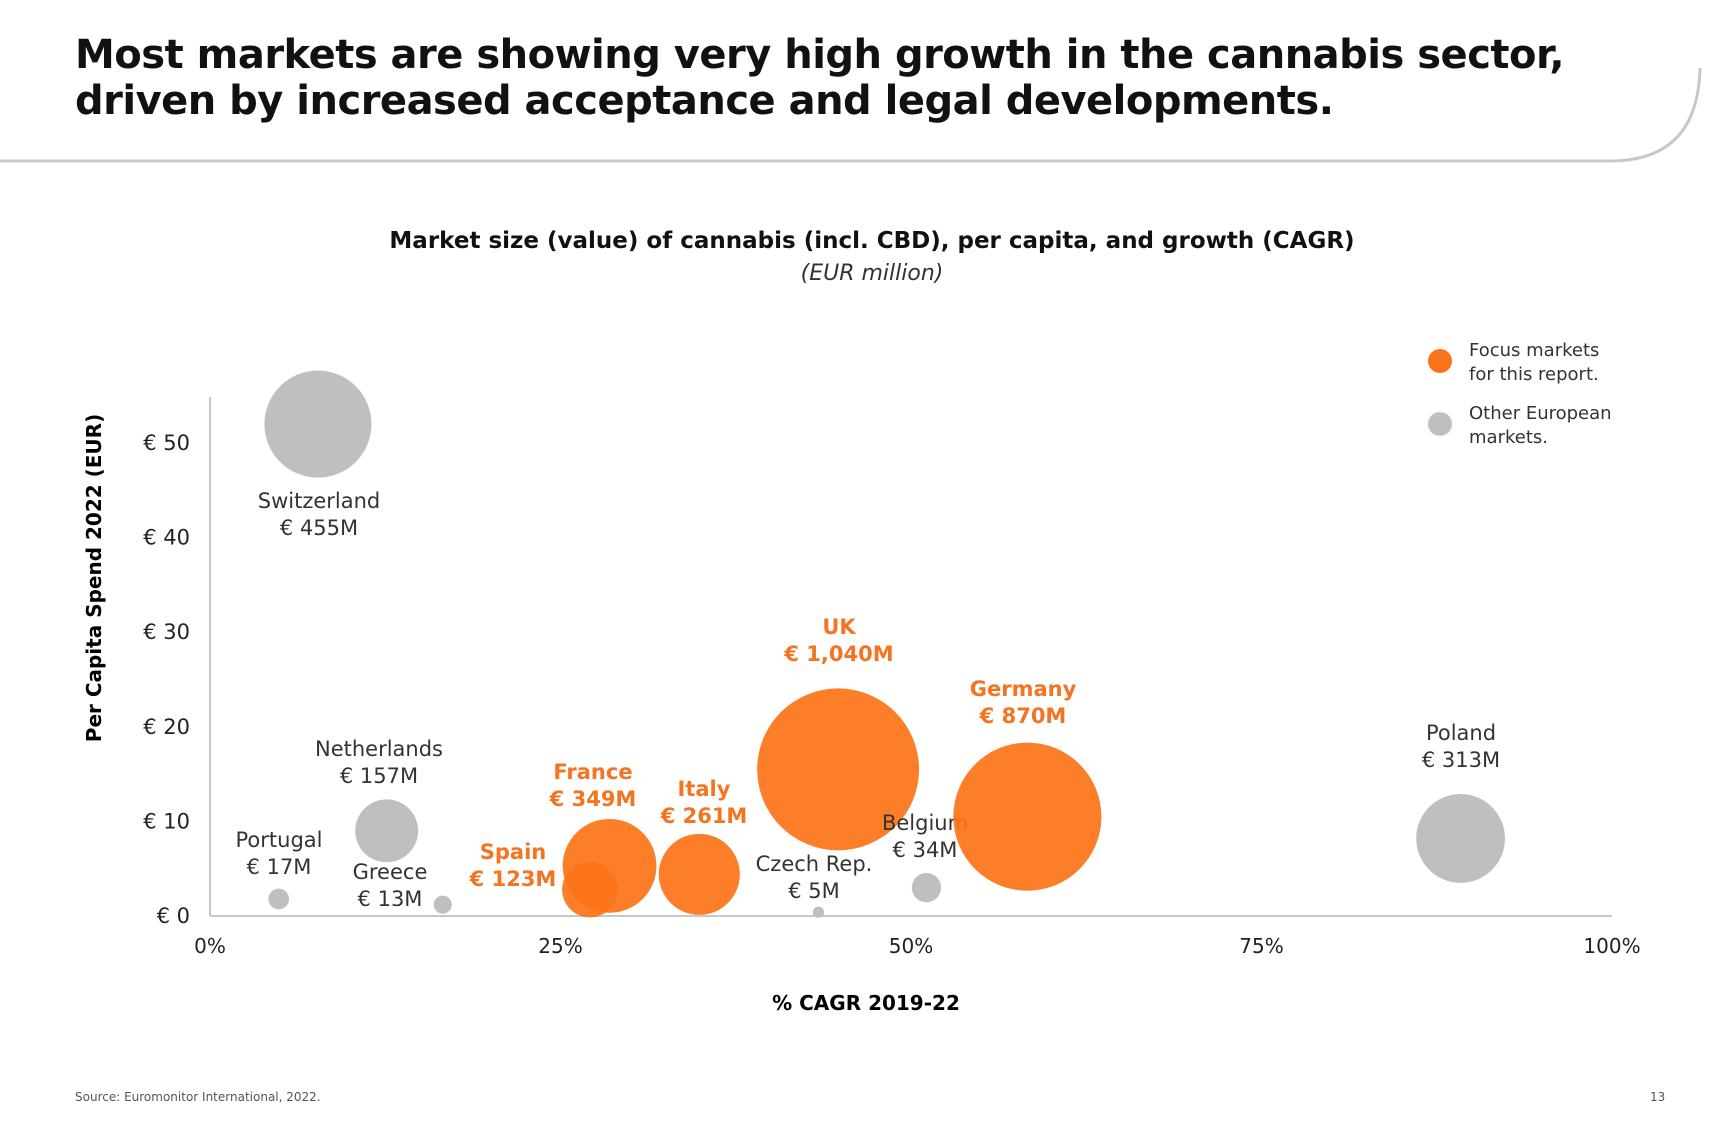  Describe the element at coordinates (704, 816) in the screenshot. I see `data-label-value: € 261M` at that location.